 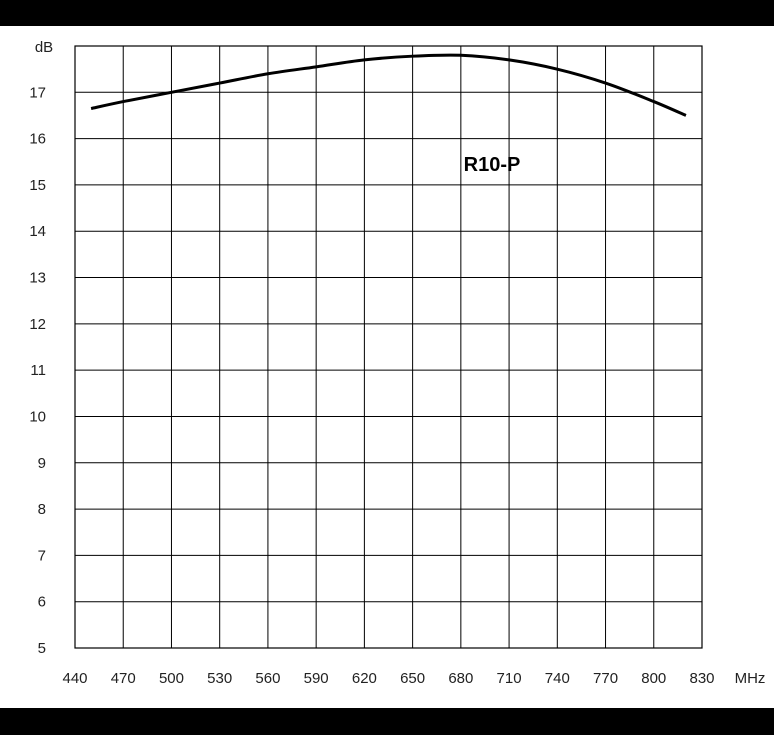 What do you see at coordinates (44, 47) in the screenshot?
I see `y-unit-label: dB` at bounding box center [44, 47].